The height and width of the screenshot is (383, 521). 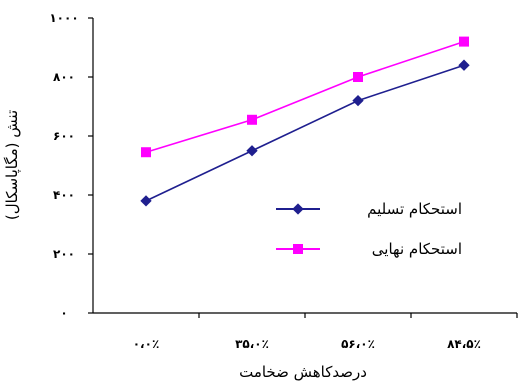 I want to click on legend-label: استحکام تسلیم, so click(x=414, y=209).